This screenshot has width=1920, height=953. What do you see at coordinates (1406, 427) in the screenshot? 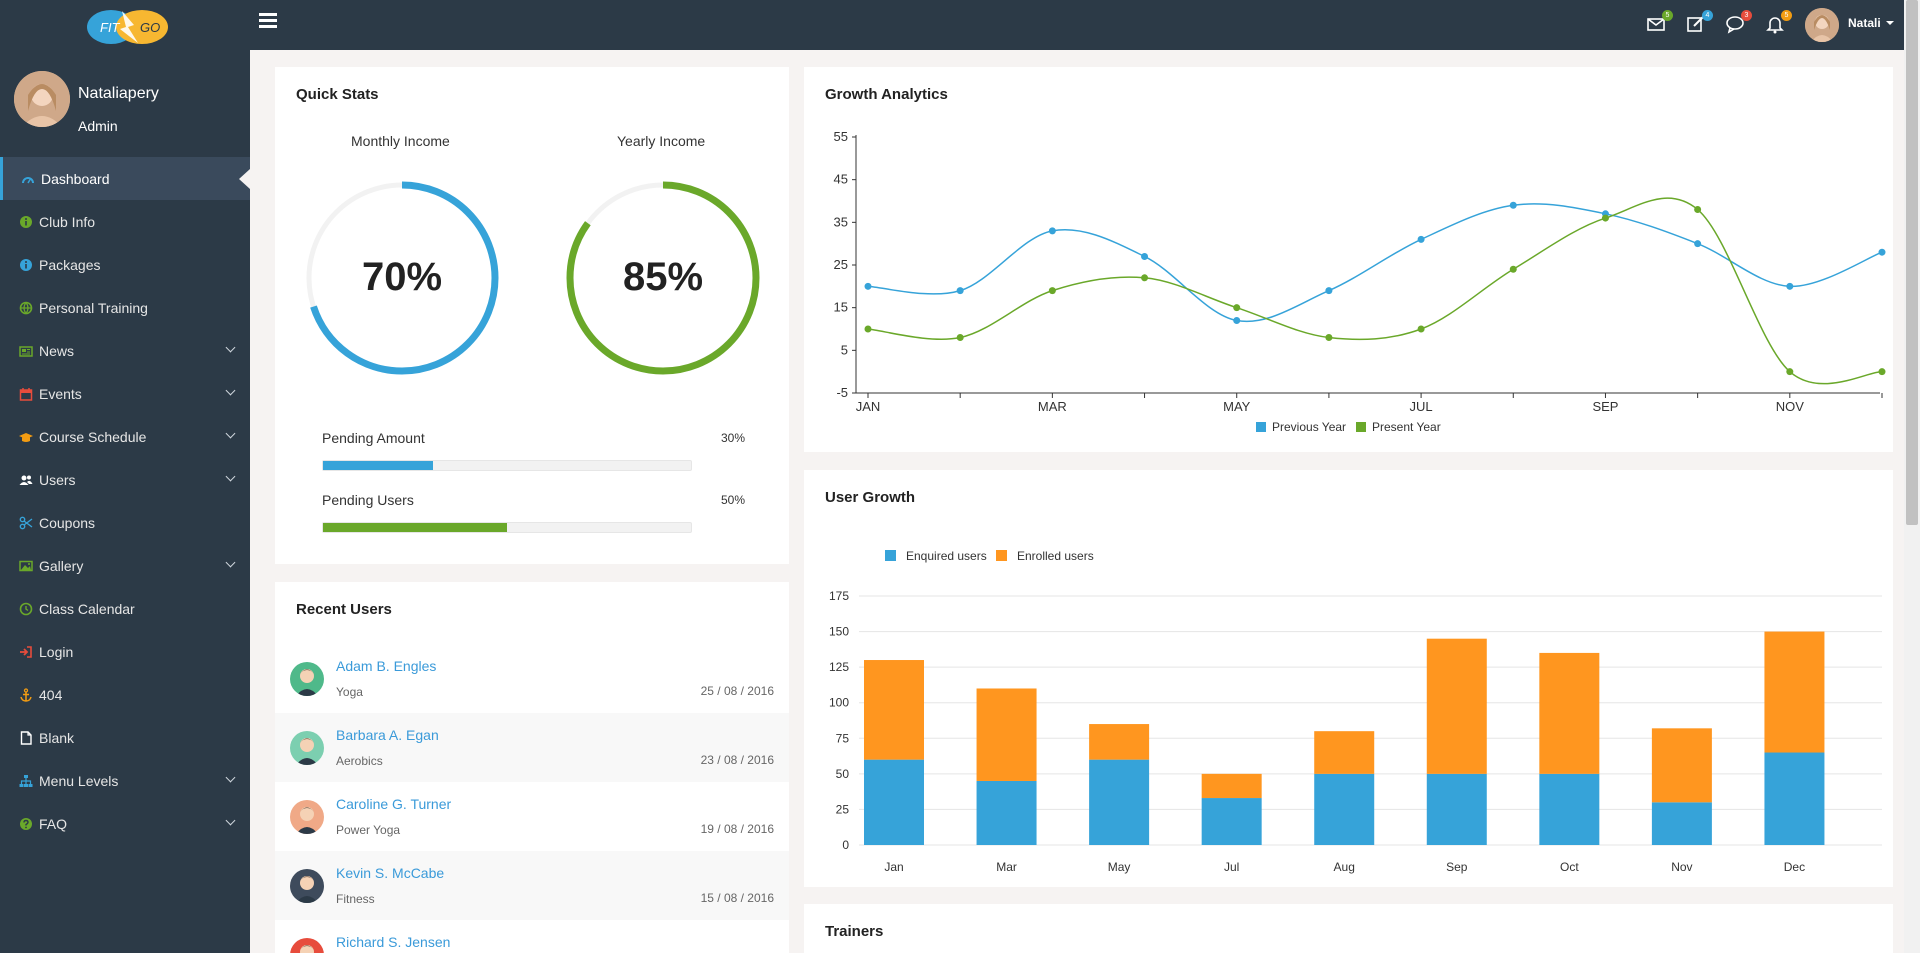
I see `legend-label-present-year: Present Year` at bounding box center [1406, 427].